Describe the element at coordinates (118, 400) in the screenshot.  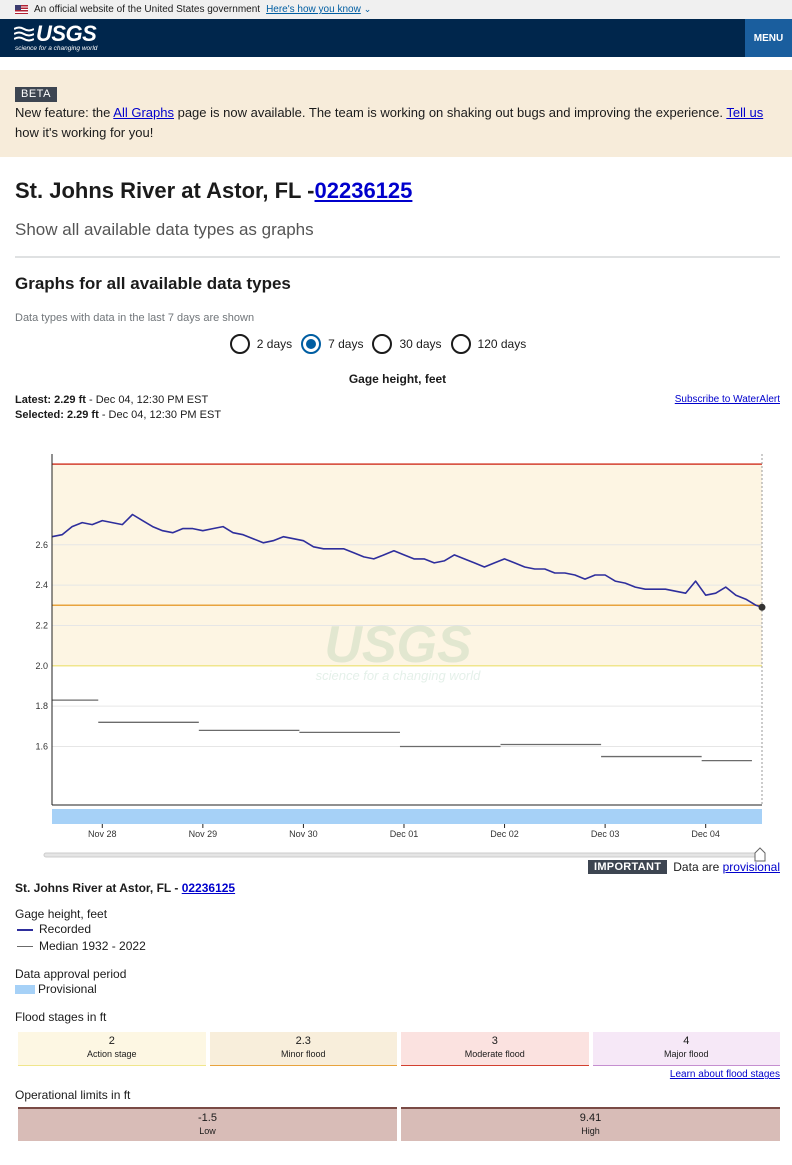
I see `latest-reading: Latest: 2.29 ft - Dec 04, 12:30 PM EST` at that location.